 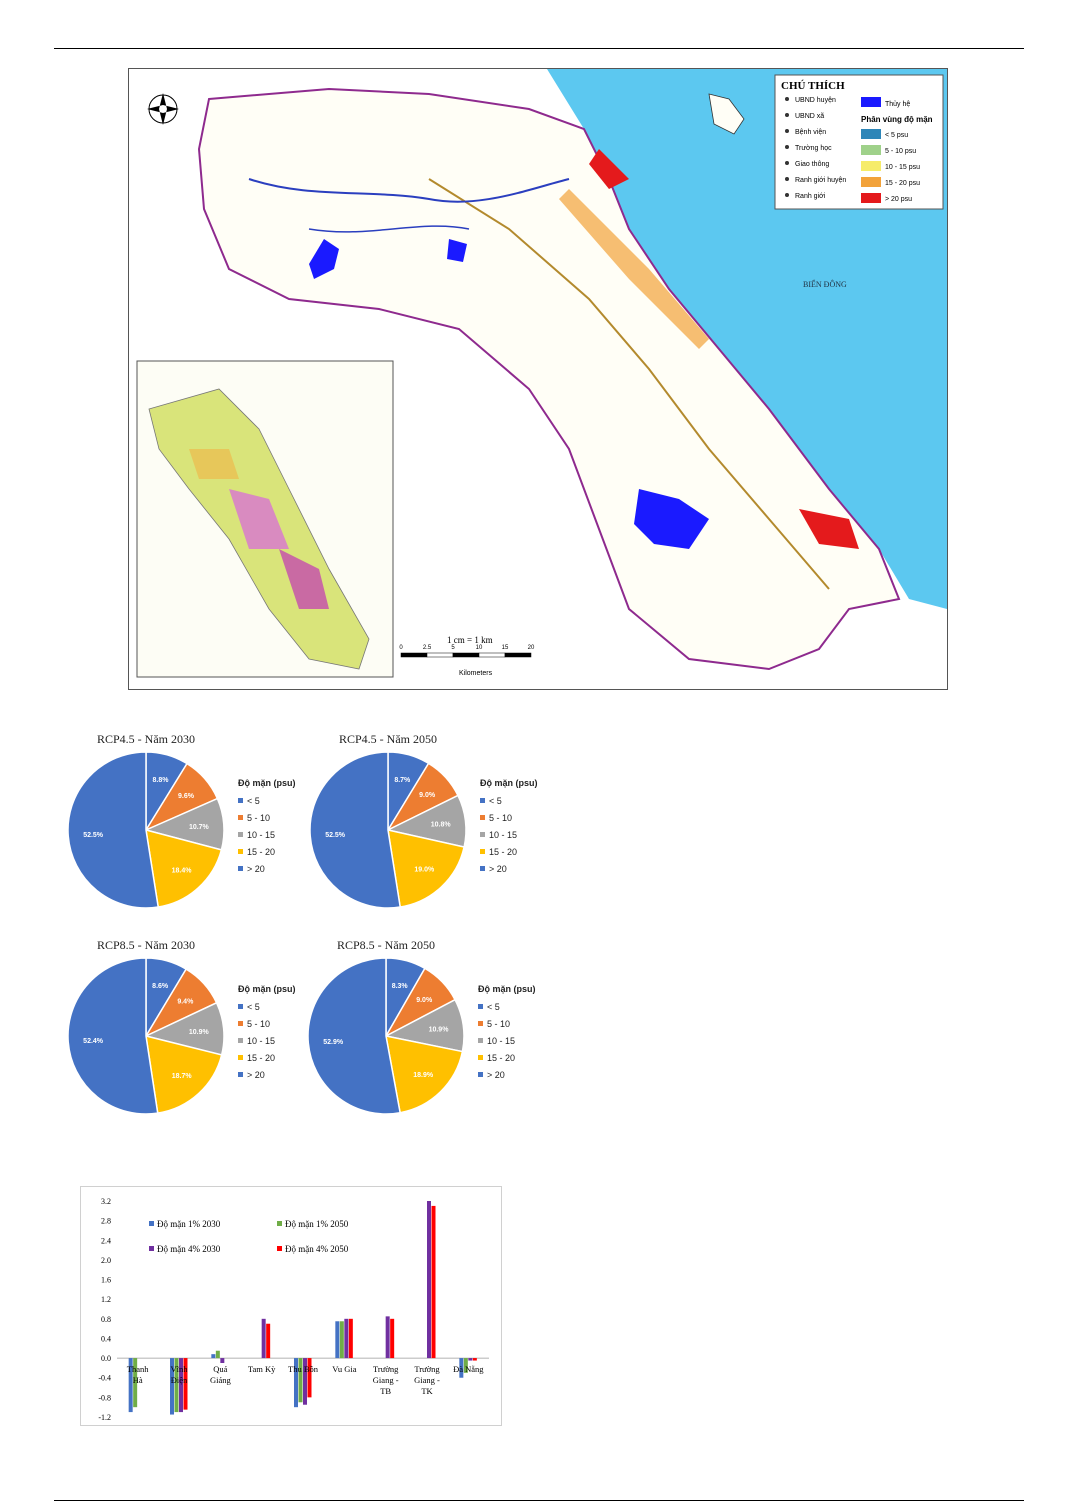 I want to click on scale-tick-label: 2.5, so click(x=427, y=648).